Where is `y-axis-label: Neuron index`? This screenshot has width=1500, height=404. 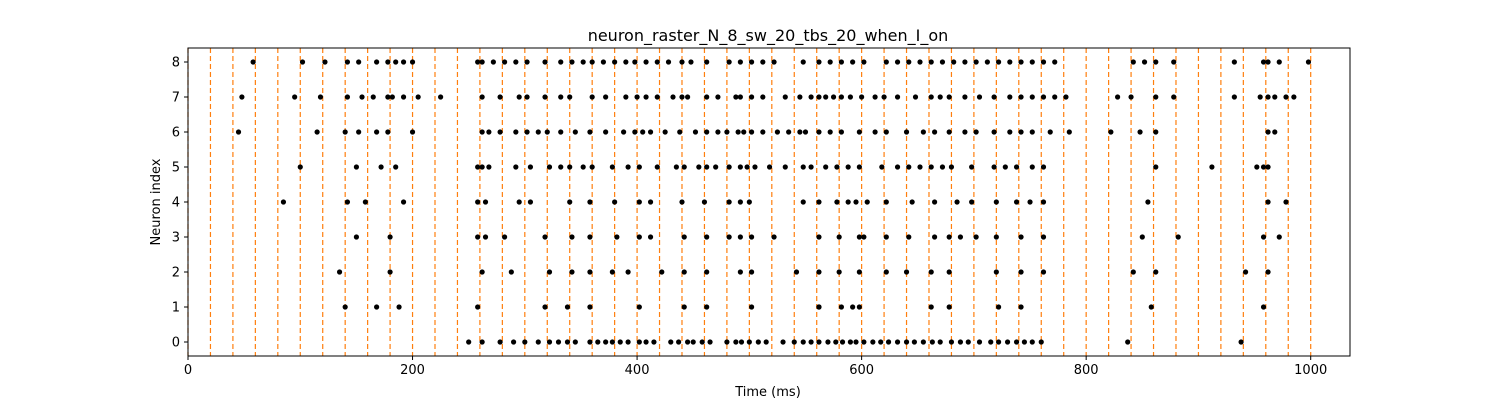 y-axis-label: Neuron index is located at coordinates (156, 201).